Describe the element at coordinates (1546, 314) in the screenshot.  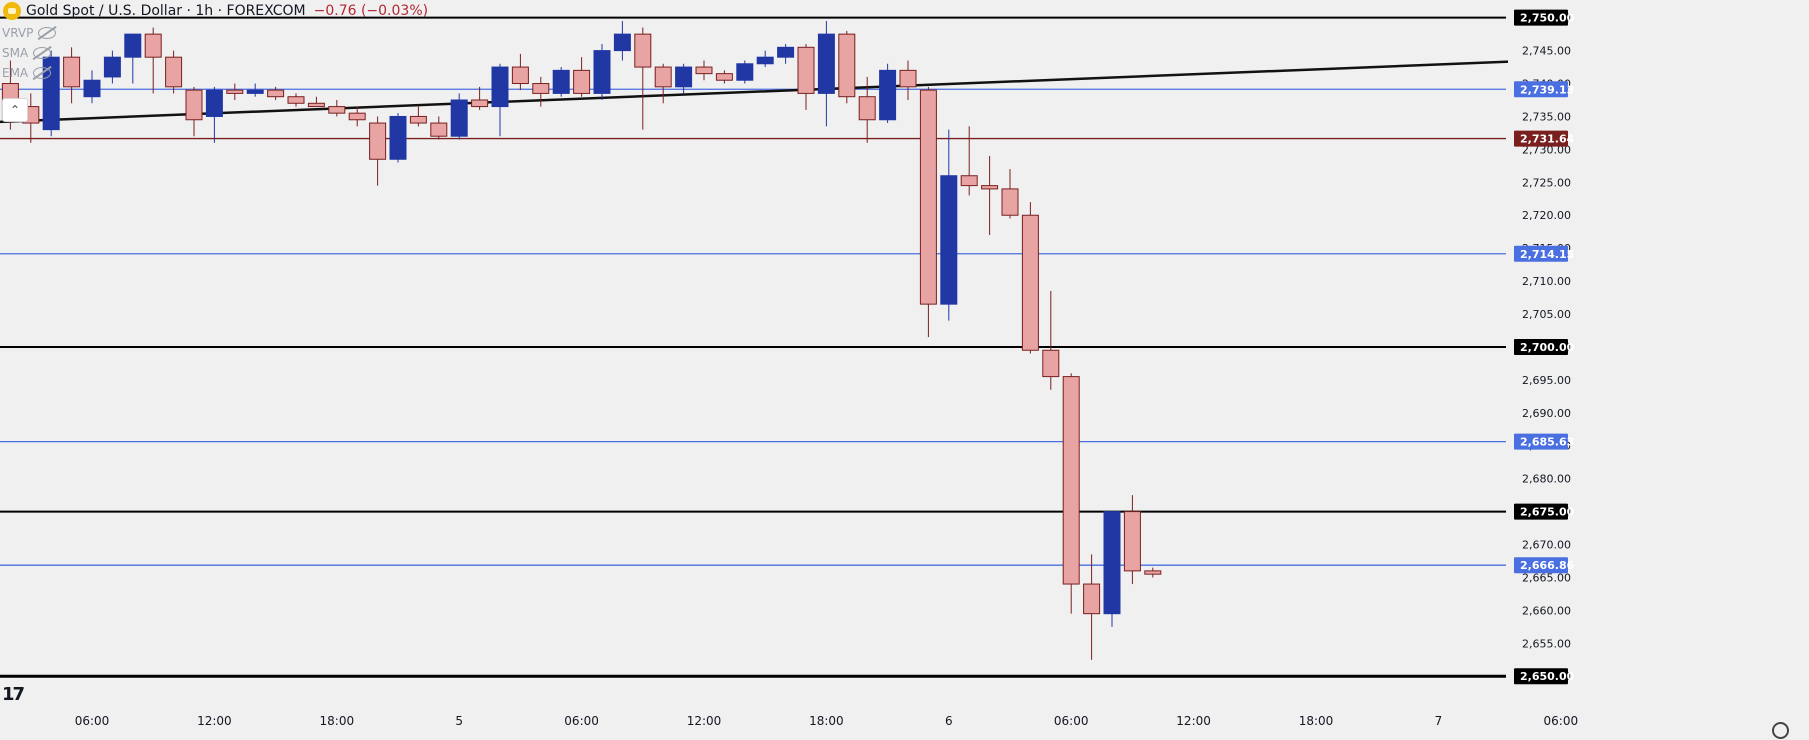
I see `price-tick-label: 2,705.00` at that location.